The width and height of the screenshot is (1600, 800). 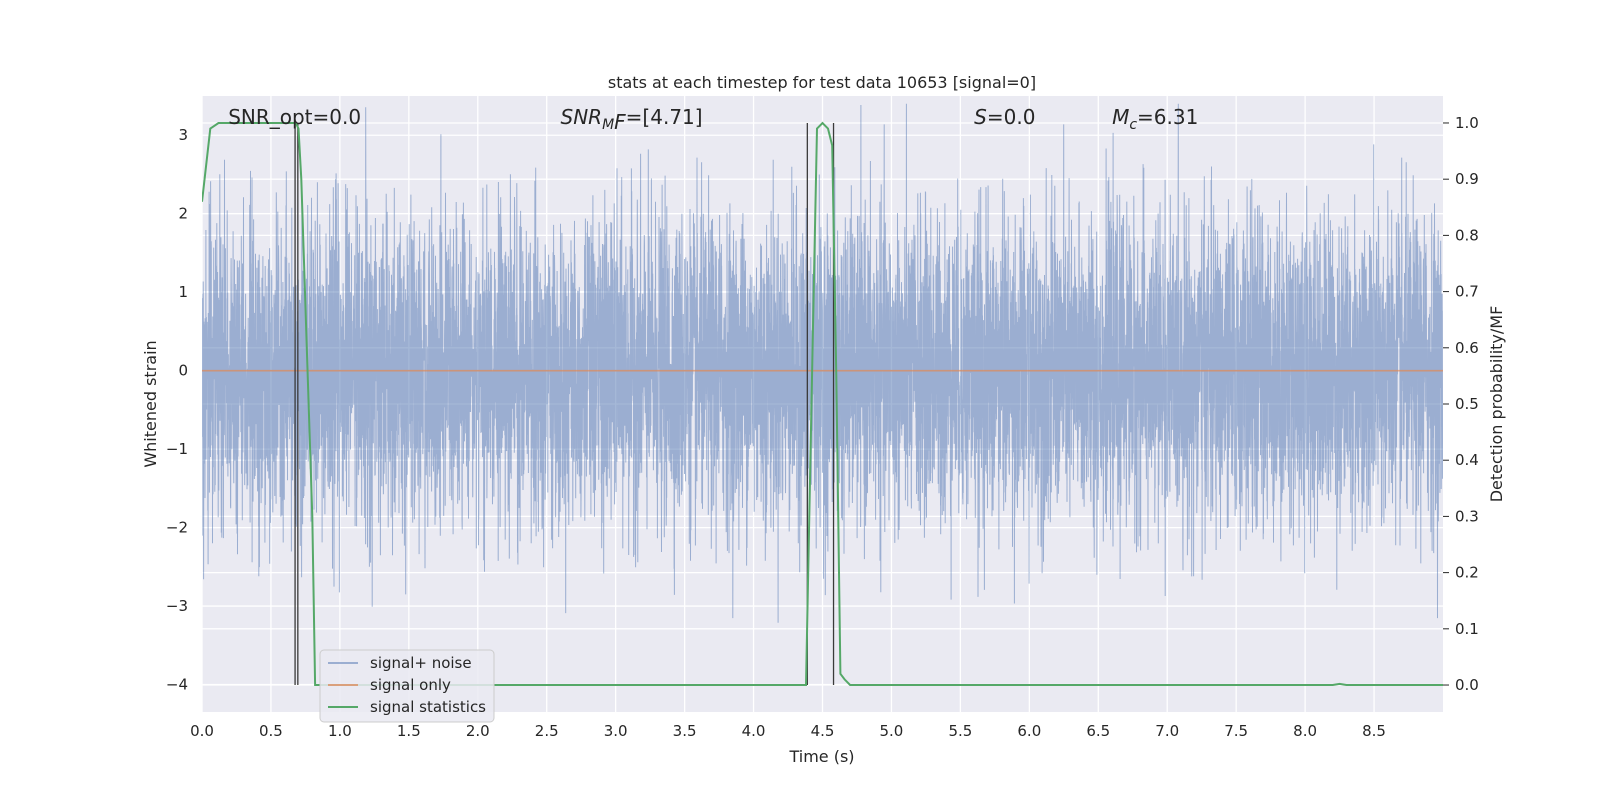 What do you see at coordinates (1467, 685) in the screenshot?
I see `y2-tick-label: 0.0` at bounding box center [1467, 685].